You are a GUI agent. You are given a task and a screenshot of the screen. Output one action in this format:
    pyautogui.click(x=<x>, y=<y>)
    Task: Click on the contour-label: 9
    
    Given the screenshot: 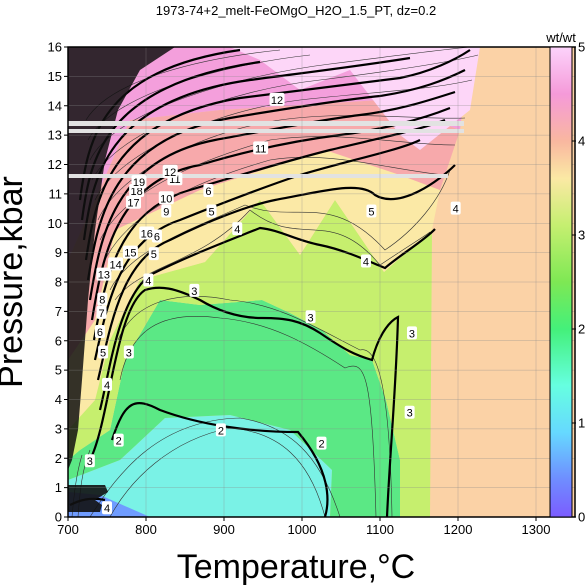 What is the action you would take?
    pyautogui.click(x=166, y=213)
    